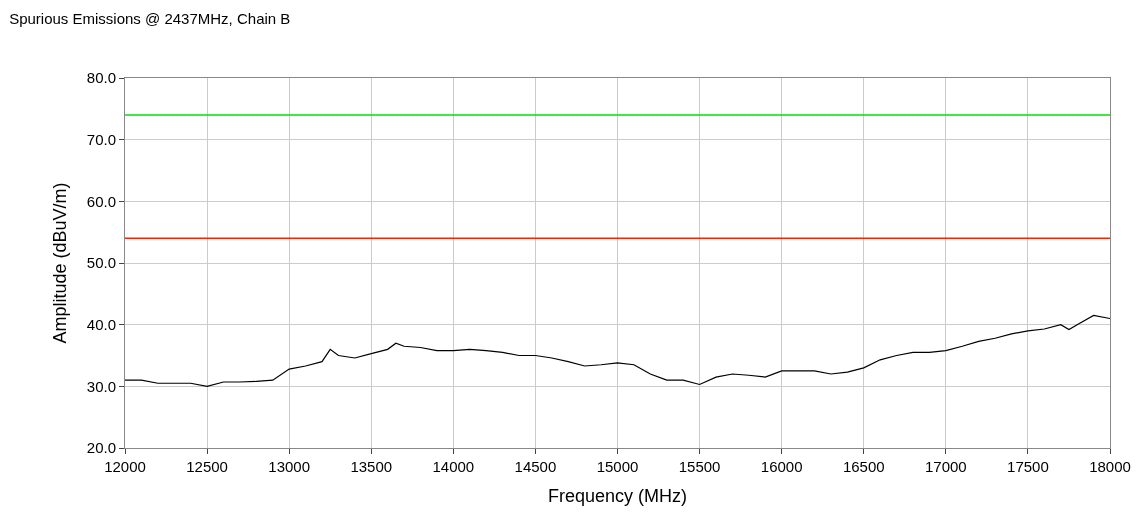 This screenshot has height=523, width=1143. What do you see at coordinates (453, 466) in the screenshot?
I see `x-tick-label: 14000` at bounding box center [453, 466].